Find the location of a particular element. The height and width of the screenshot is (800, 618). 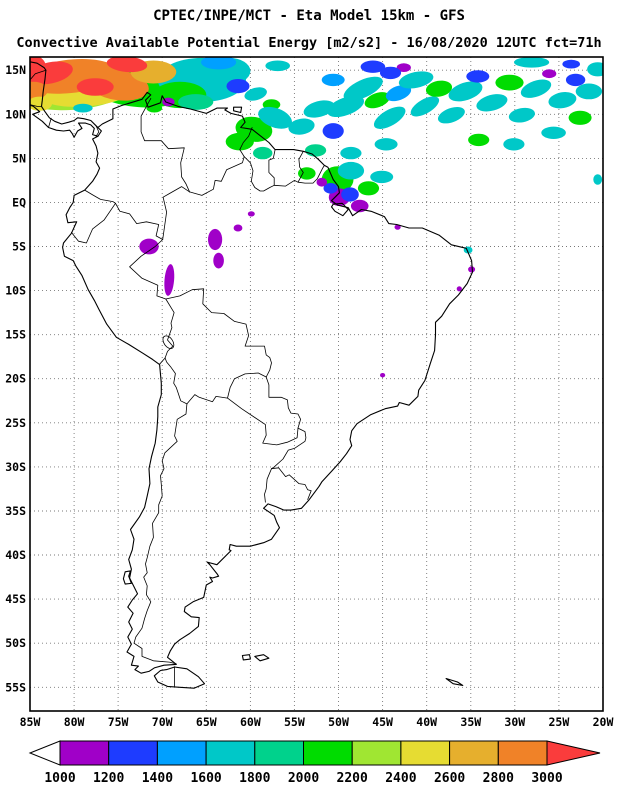

lat-tick-label: 25S is located at coordinates (15, 423).